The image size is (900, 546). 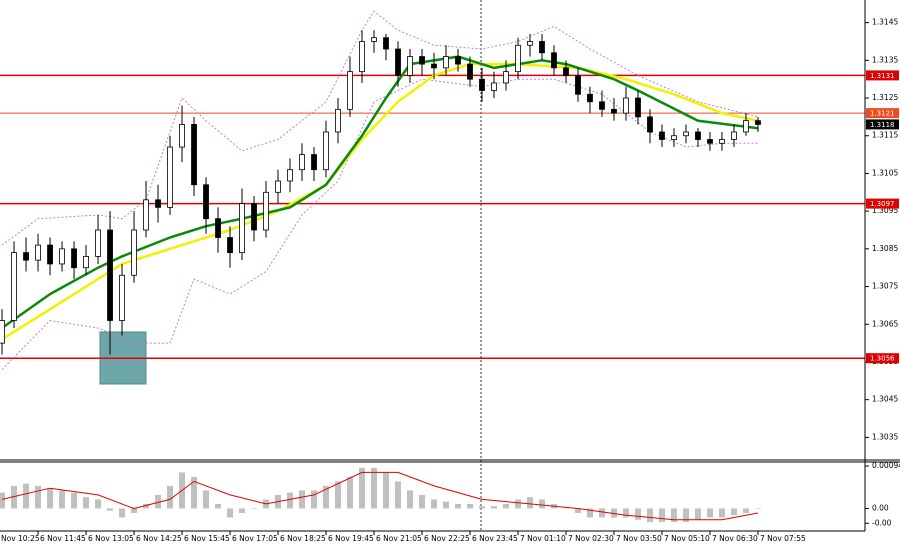 I want to click on level-label: 1.3056, so click(x=882, y=359).